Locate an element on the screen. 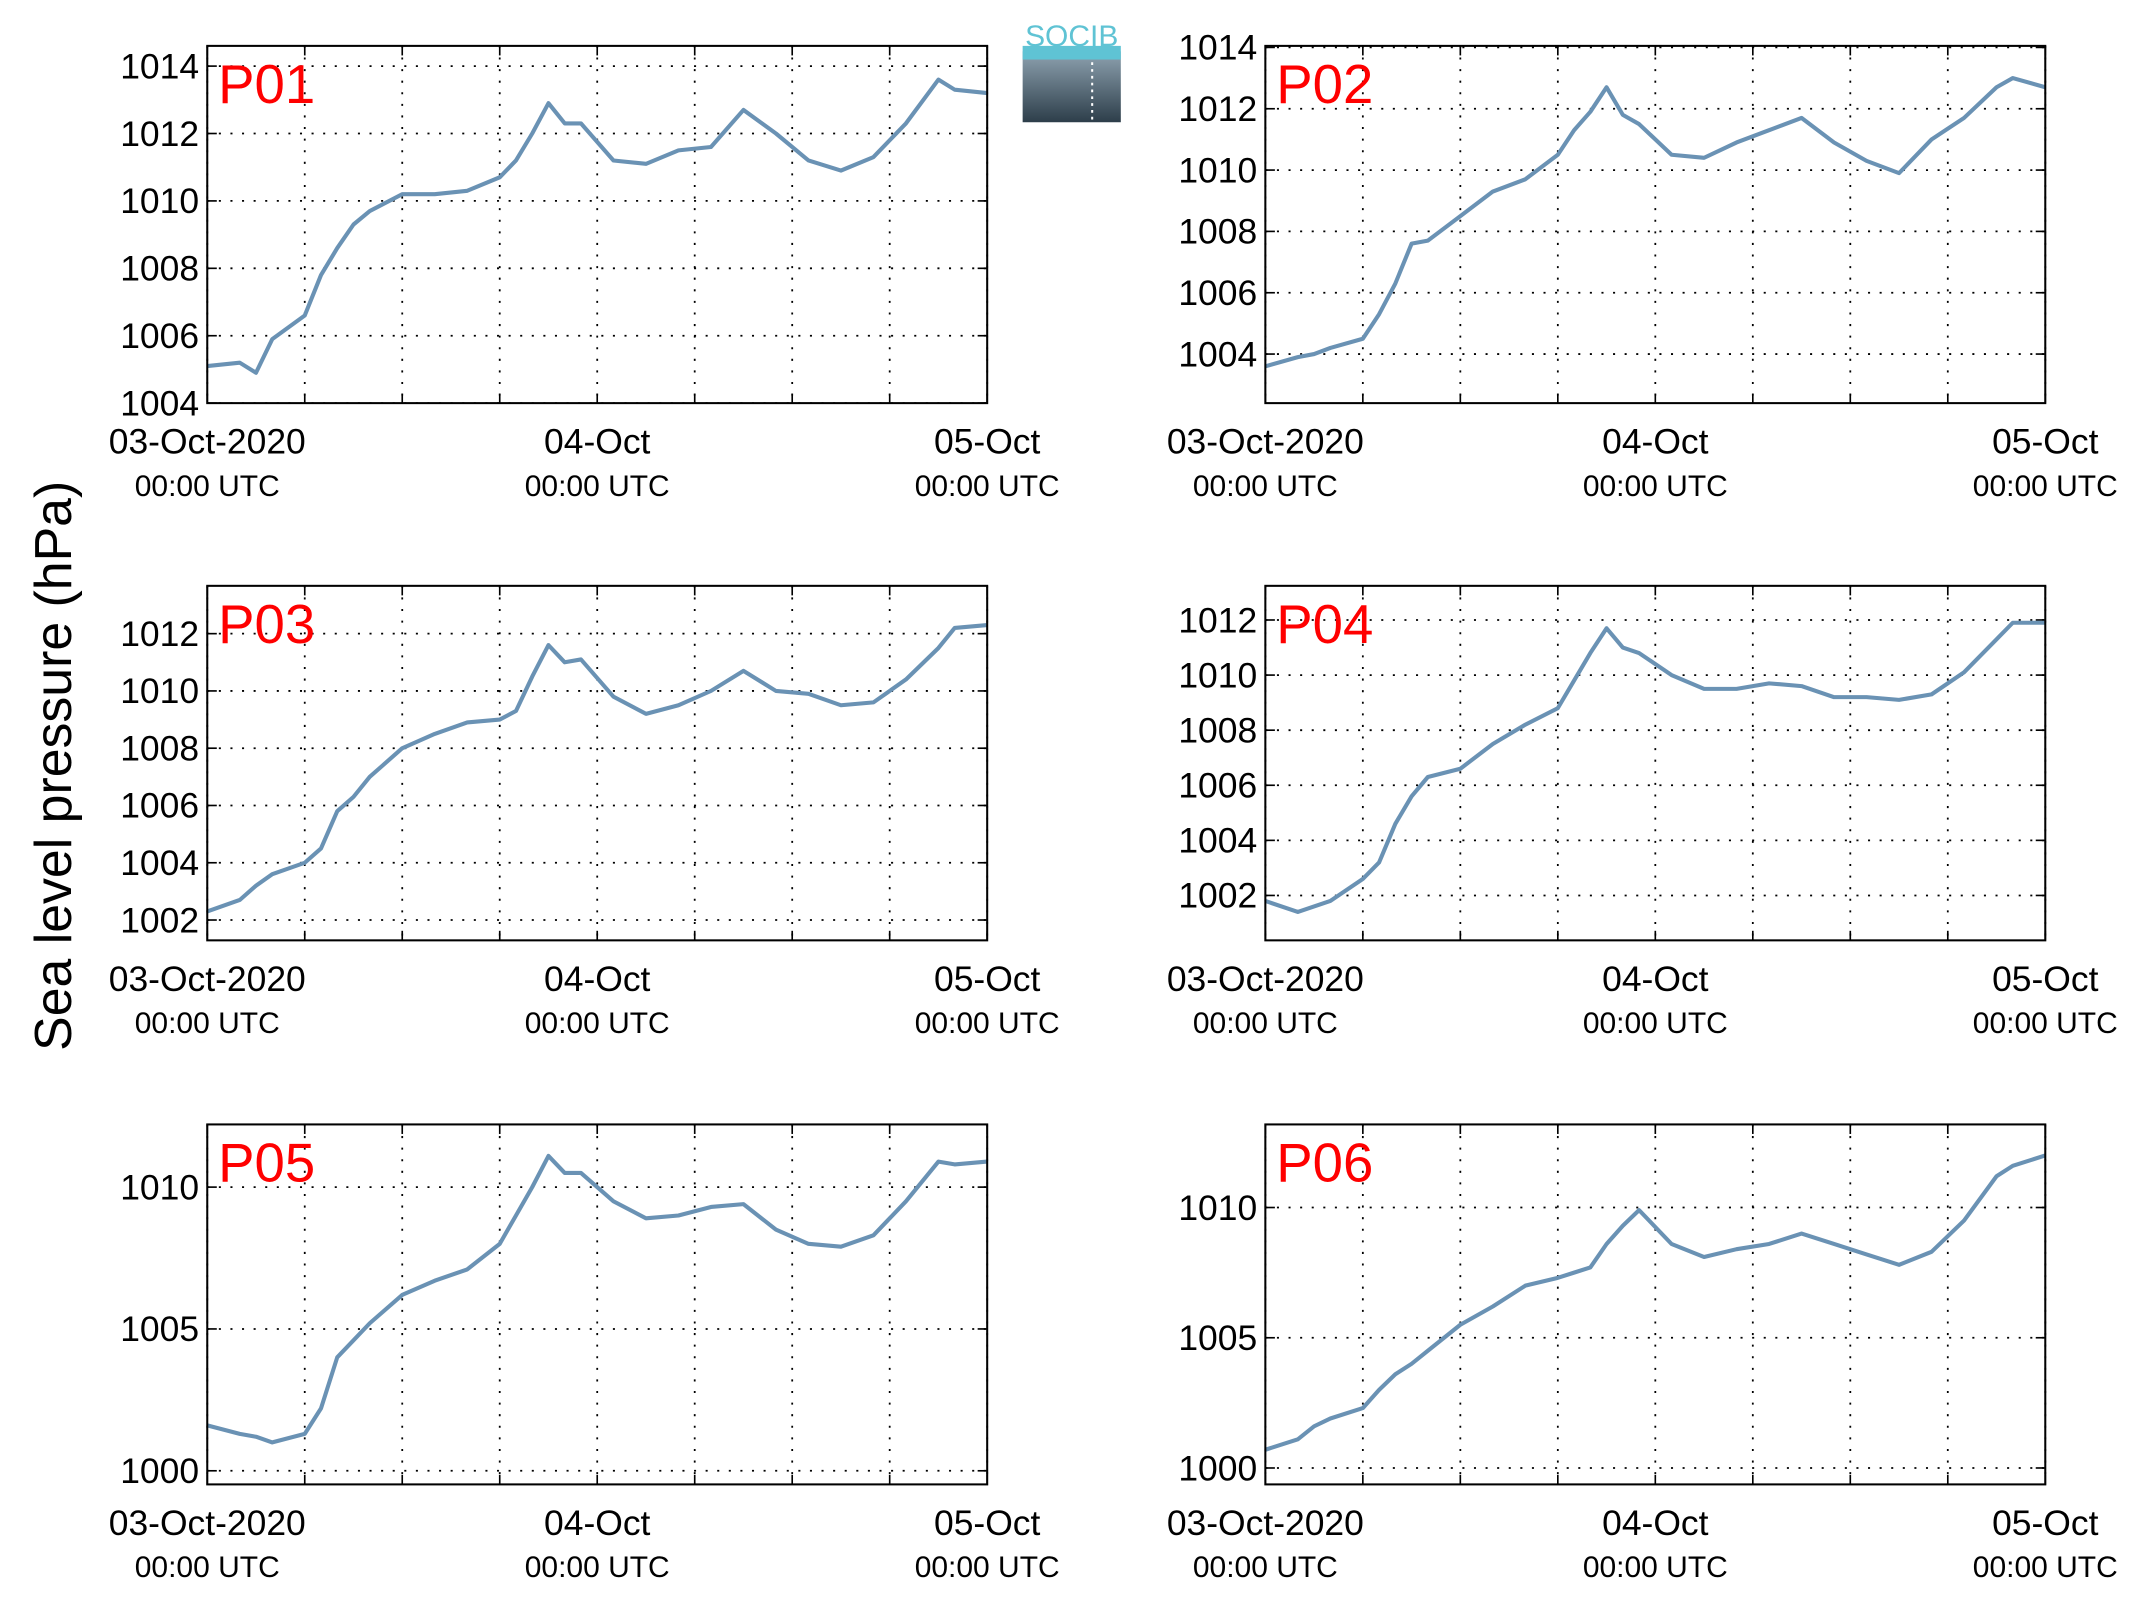 This screenshot has width=2138, height=1608. panel-title: P04 is located at coordinates (1324, 624).